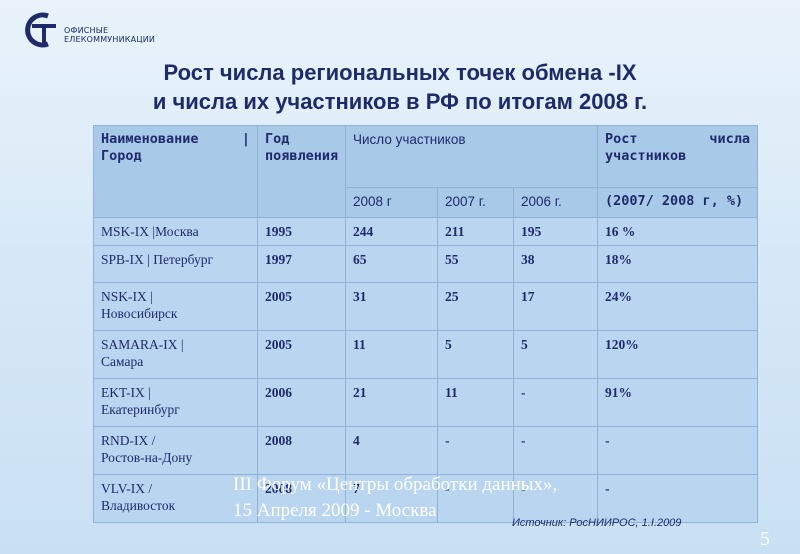 The height and width of the screenshot is (554, 800). I want to click on table-row: RND-IX / Ростов-на-Дону 2008 4- - -, so click(425, 450).